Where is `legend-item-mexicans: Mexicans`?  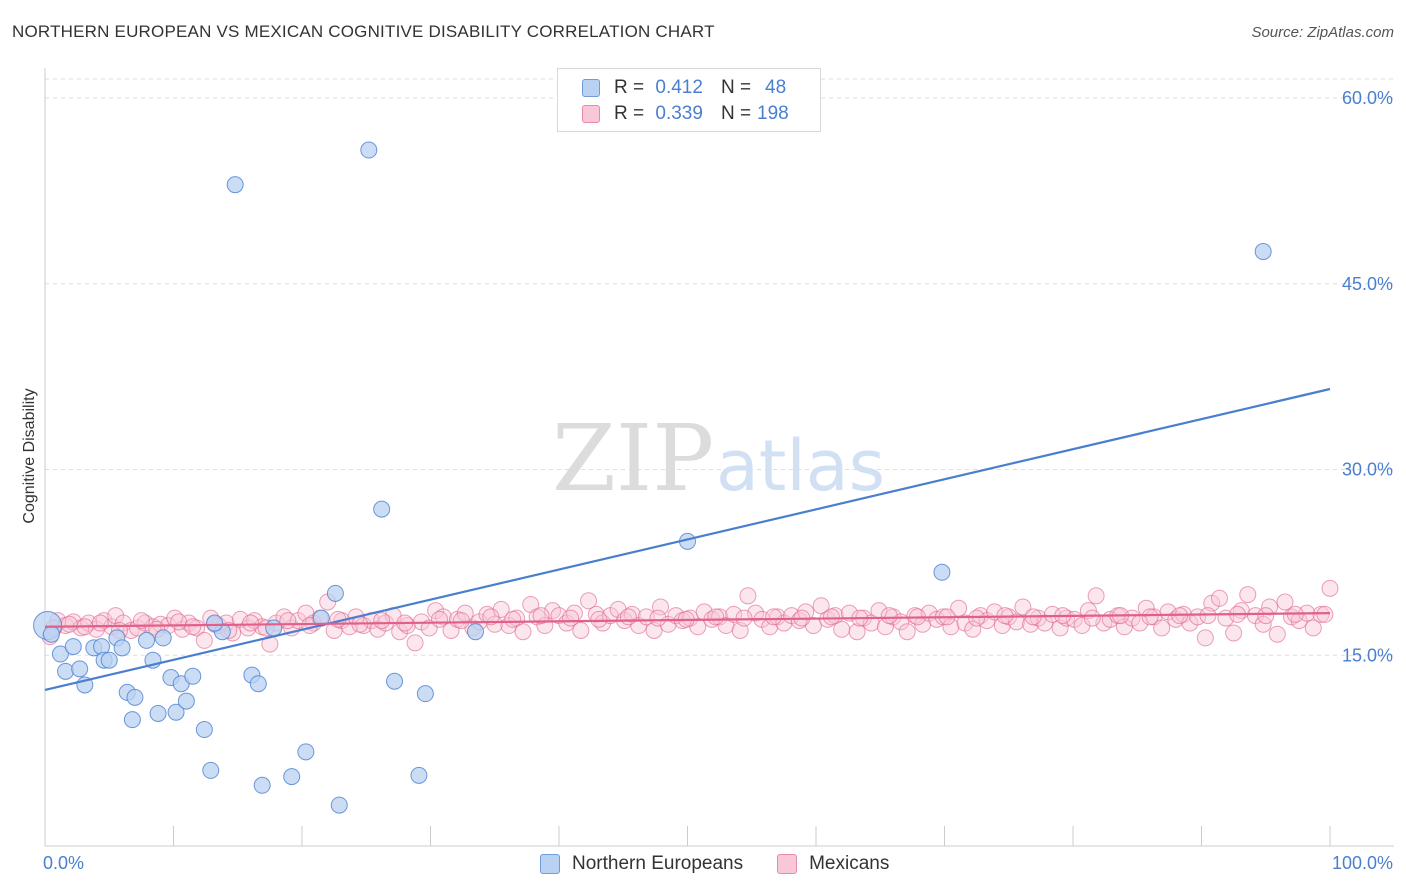 legend-item-mexicans: Mexicans is located at coordinates (833, 864).